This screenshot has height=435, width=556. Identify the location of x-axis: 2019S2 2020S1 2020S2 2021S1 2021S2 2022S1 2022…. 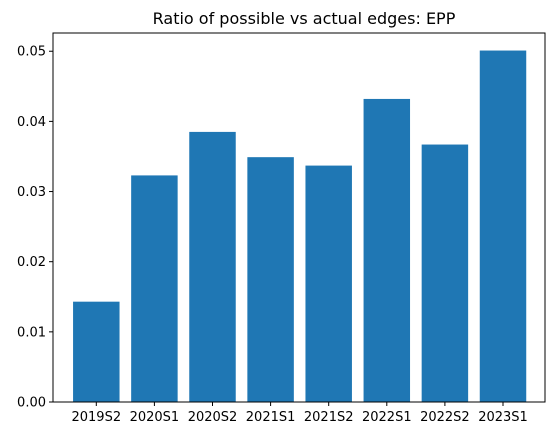
(299, 413).